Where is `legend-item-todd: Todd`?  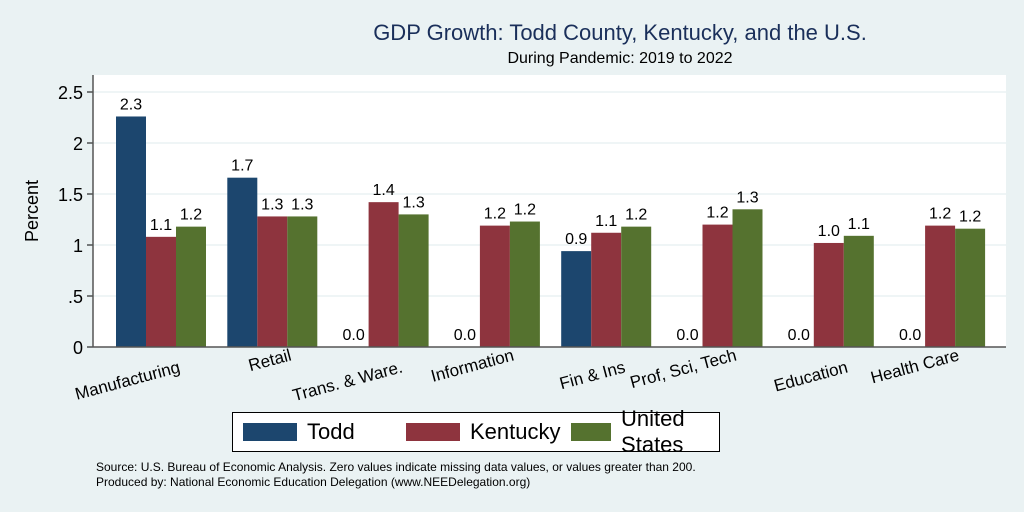 legend-item-todd: Todd is located at coordinates (299, 432).